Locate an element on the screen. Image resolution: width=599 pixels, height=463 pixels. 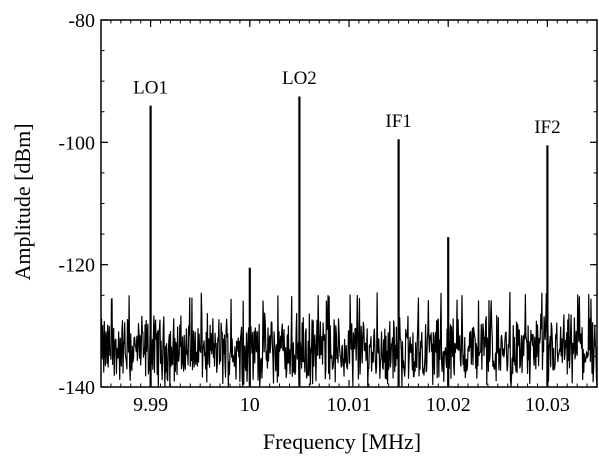
x-tick-label: 10.02 is located at coordinates (448, 405).